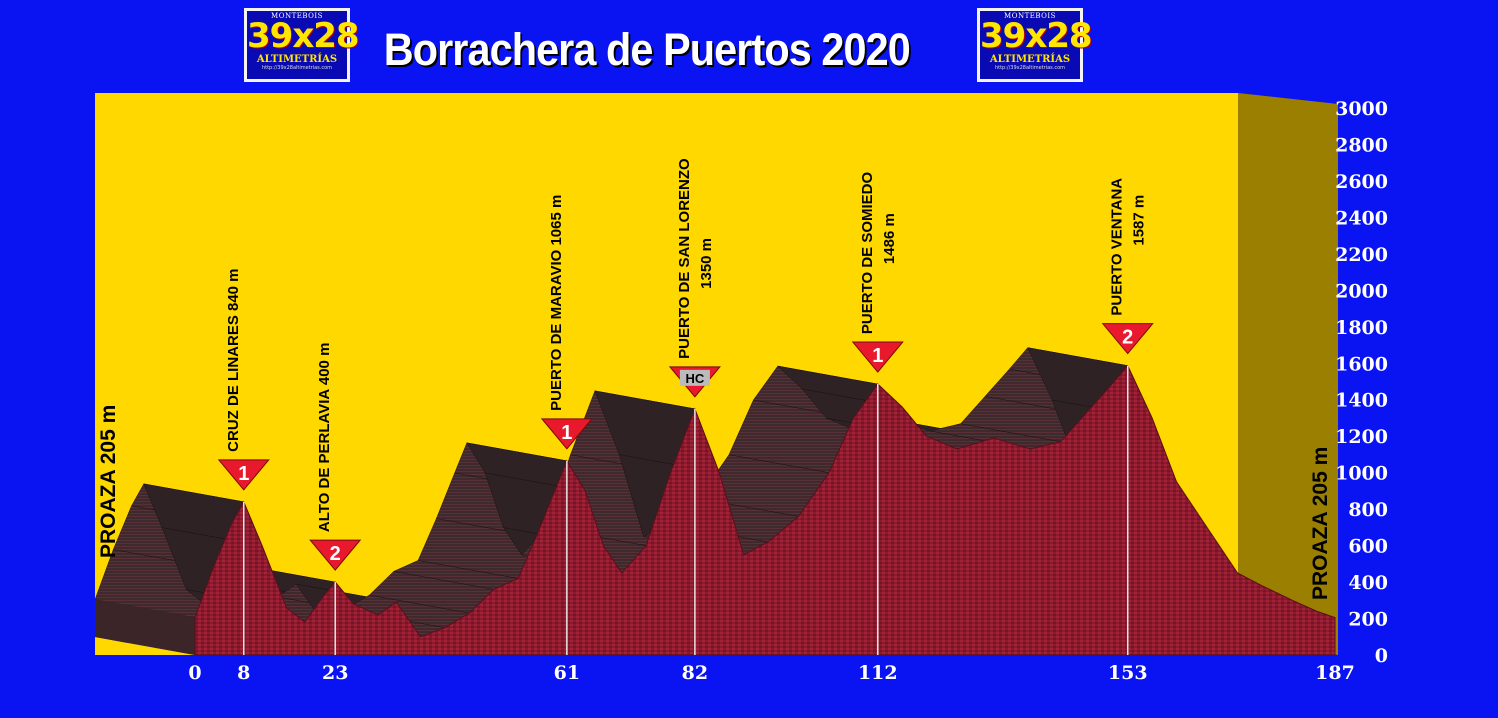 The image size is (1498, 718). What do you see at coordinates (194, 673) in the screenshot?
I see `x-tick-label: 0` at bounding box center [194, 673].